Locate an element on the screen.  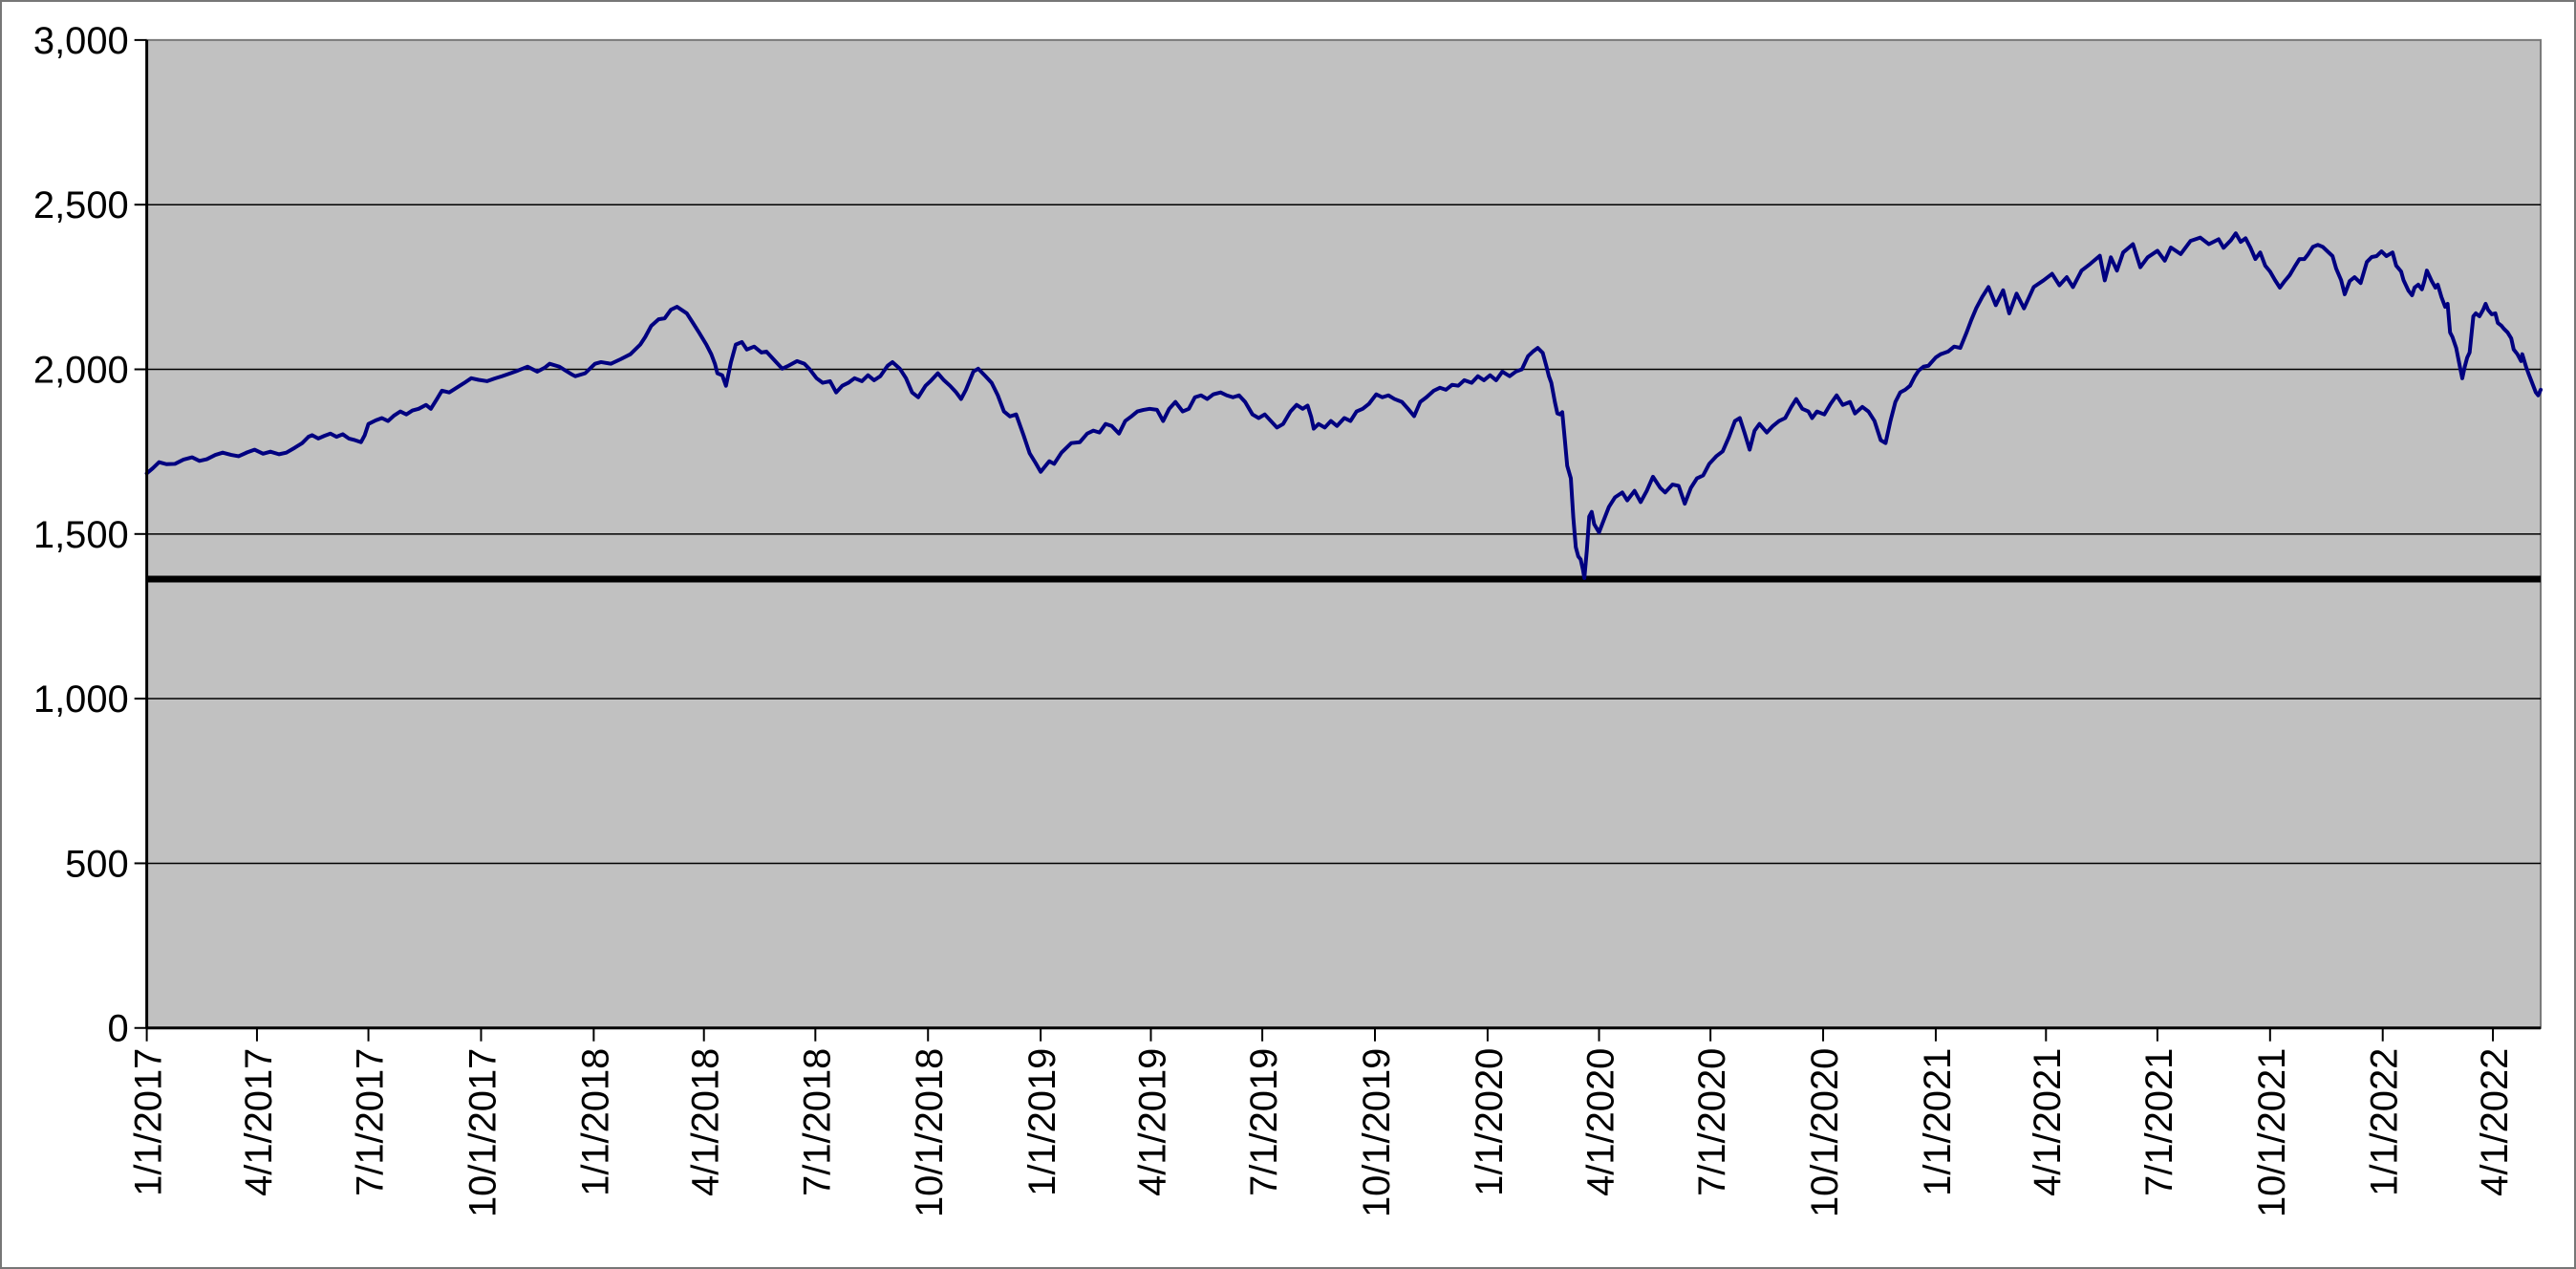
y-axis-tick-label: 1,500 is located at coordinates (81, 535).